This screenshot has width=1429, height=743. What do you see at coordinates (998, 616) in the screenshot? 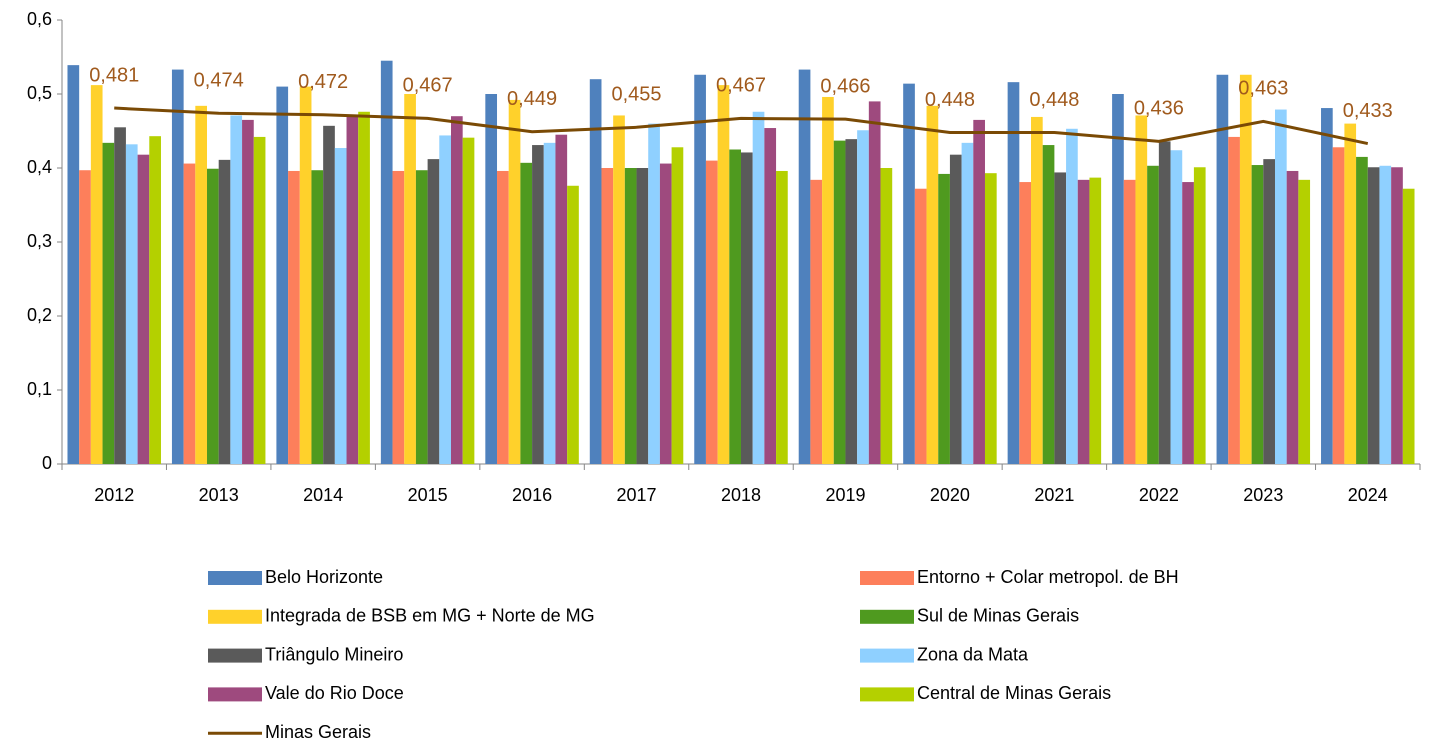
I see `legend-label: Sul de Minas Gerais` at bounding box center [998, 616].